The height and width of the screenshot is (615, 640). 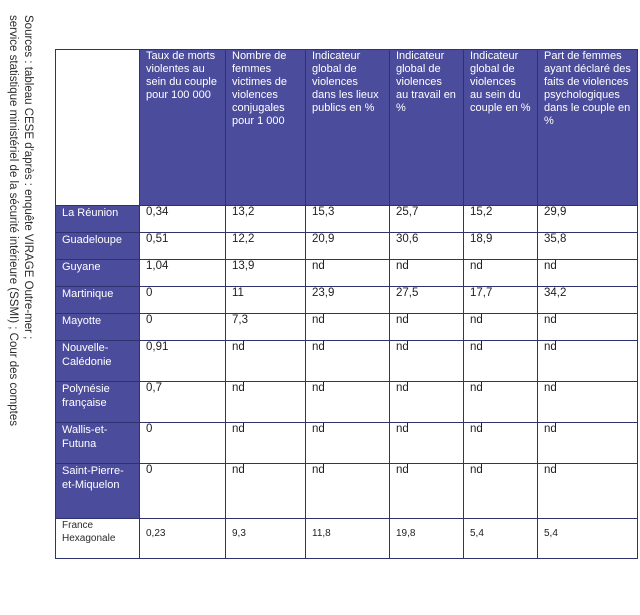 What do you see at coordinates (265, 246) in the screenshot?
I see `table-cell: 12,2` at bounding box center [265, 246].